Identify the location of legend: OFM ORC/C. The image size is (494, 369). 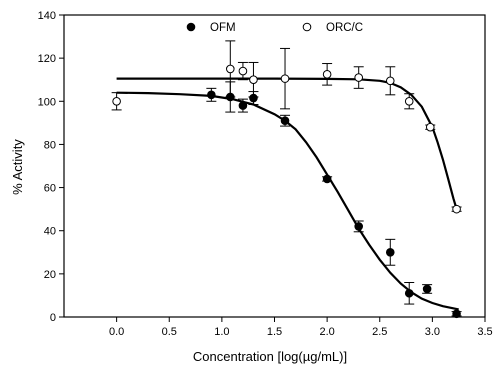
(274, 28).